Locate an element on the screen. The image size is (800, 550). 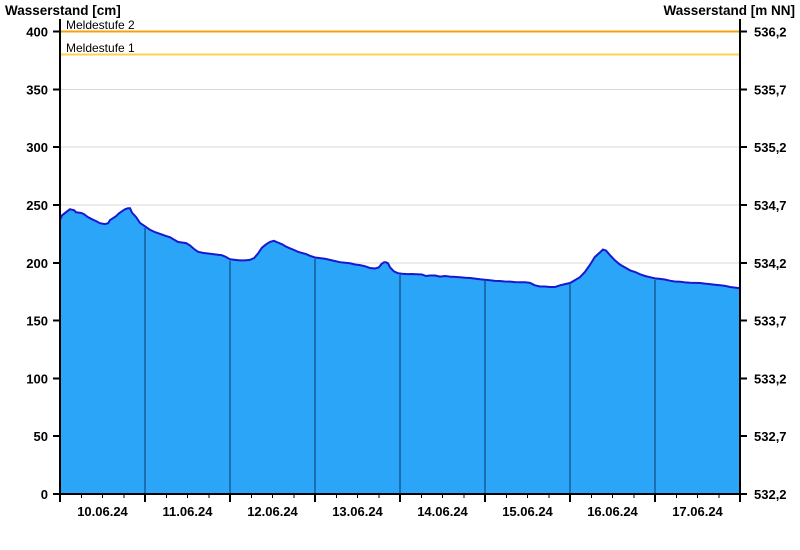
date-label: 14.06.24 is located at coordinates (442, 511).